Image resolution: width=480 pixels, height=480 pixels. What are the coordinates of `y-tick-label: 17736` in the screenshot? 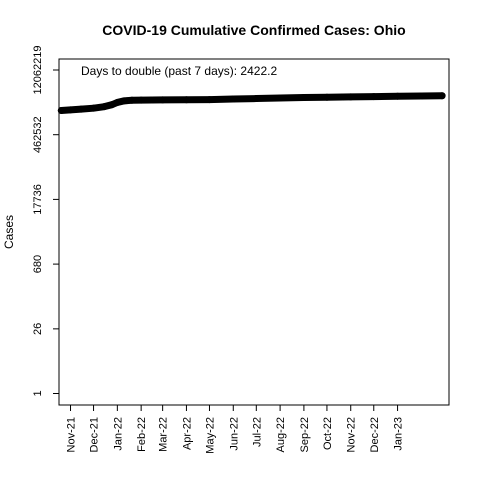 It's located at (38, 199).